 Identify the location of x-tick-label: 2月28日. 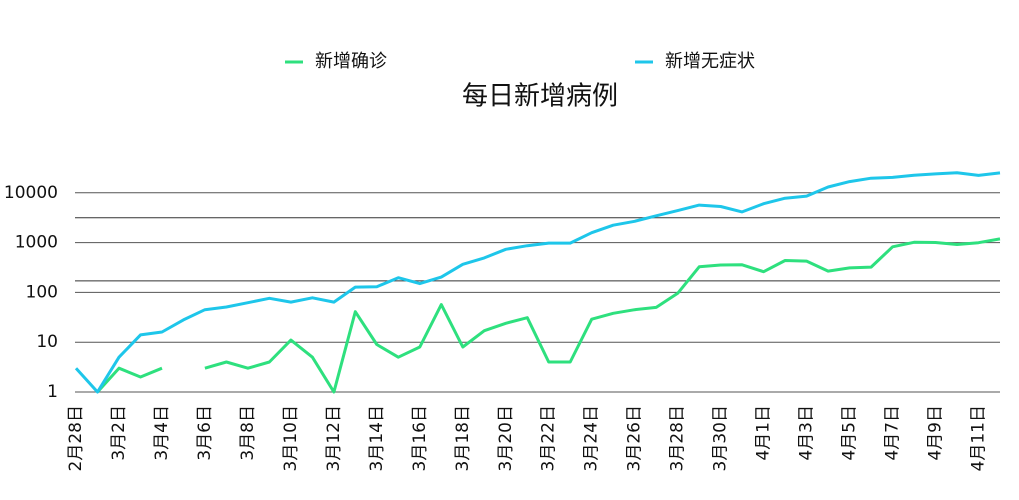
(76, 438).